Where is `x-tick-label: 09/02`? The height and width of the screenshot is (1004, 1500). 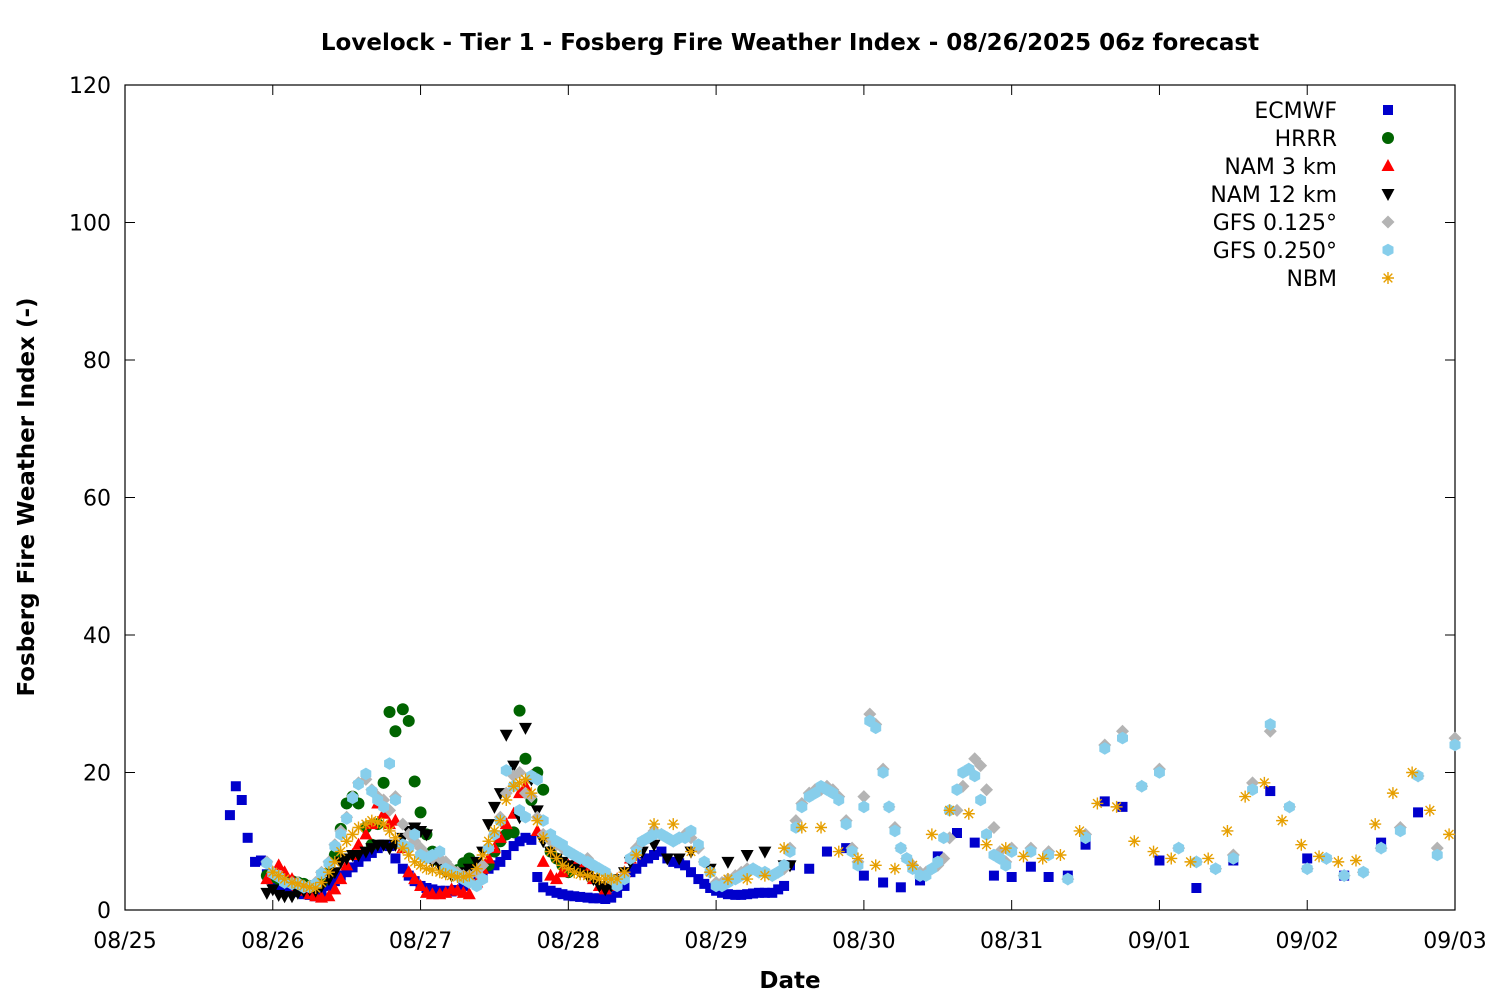
x-tick-label: 09/02 is located at coordinates (1307, 941).